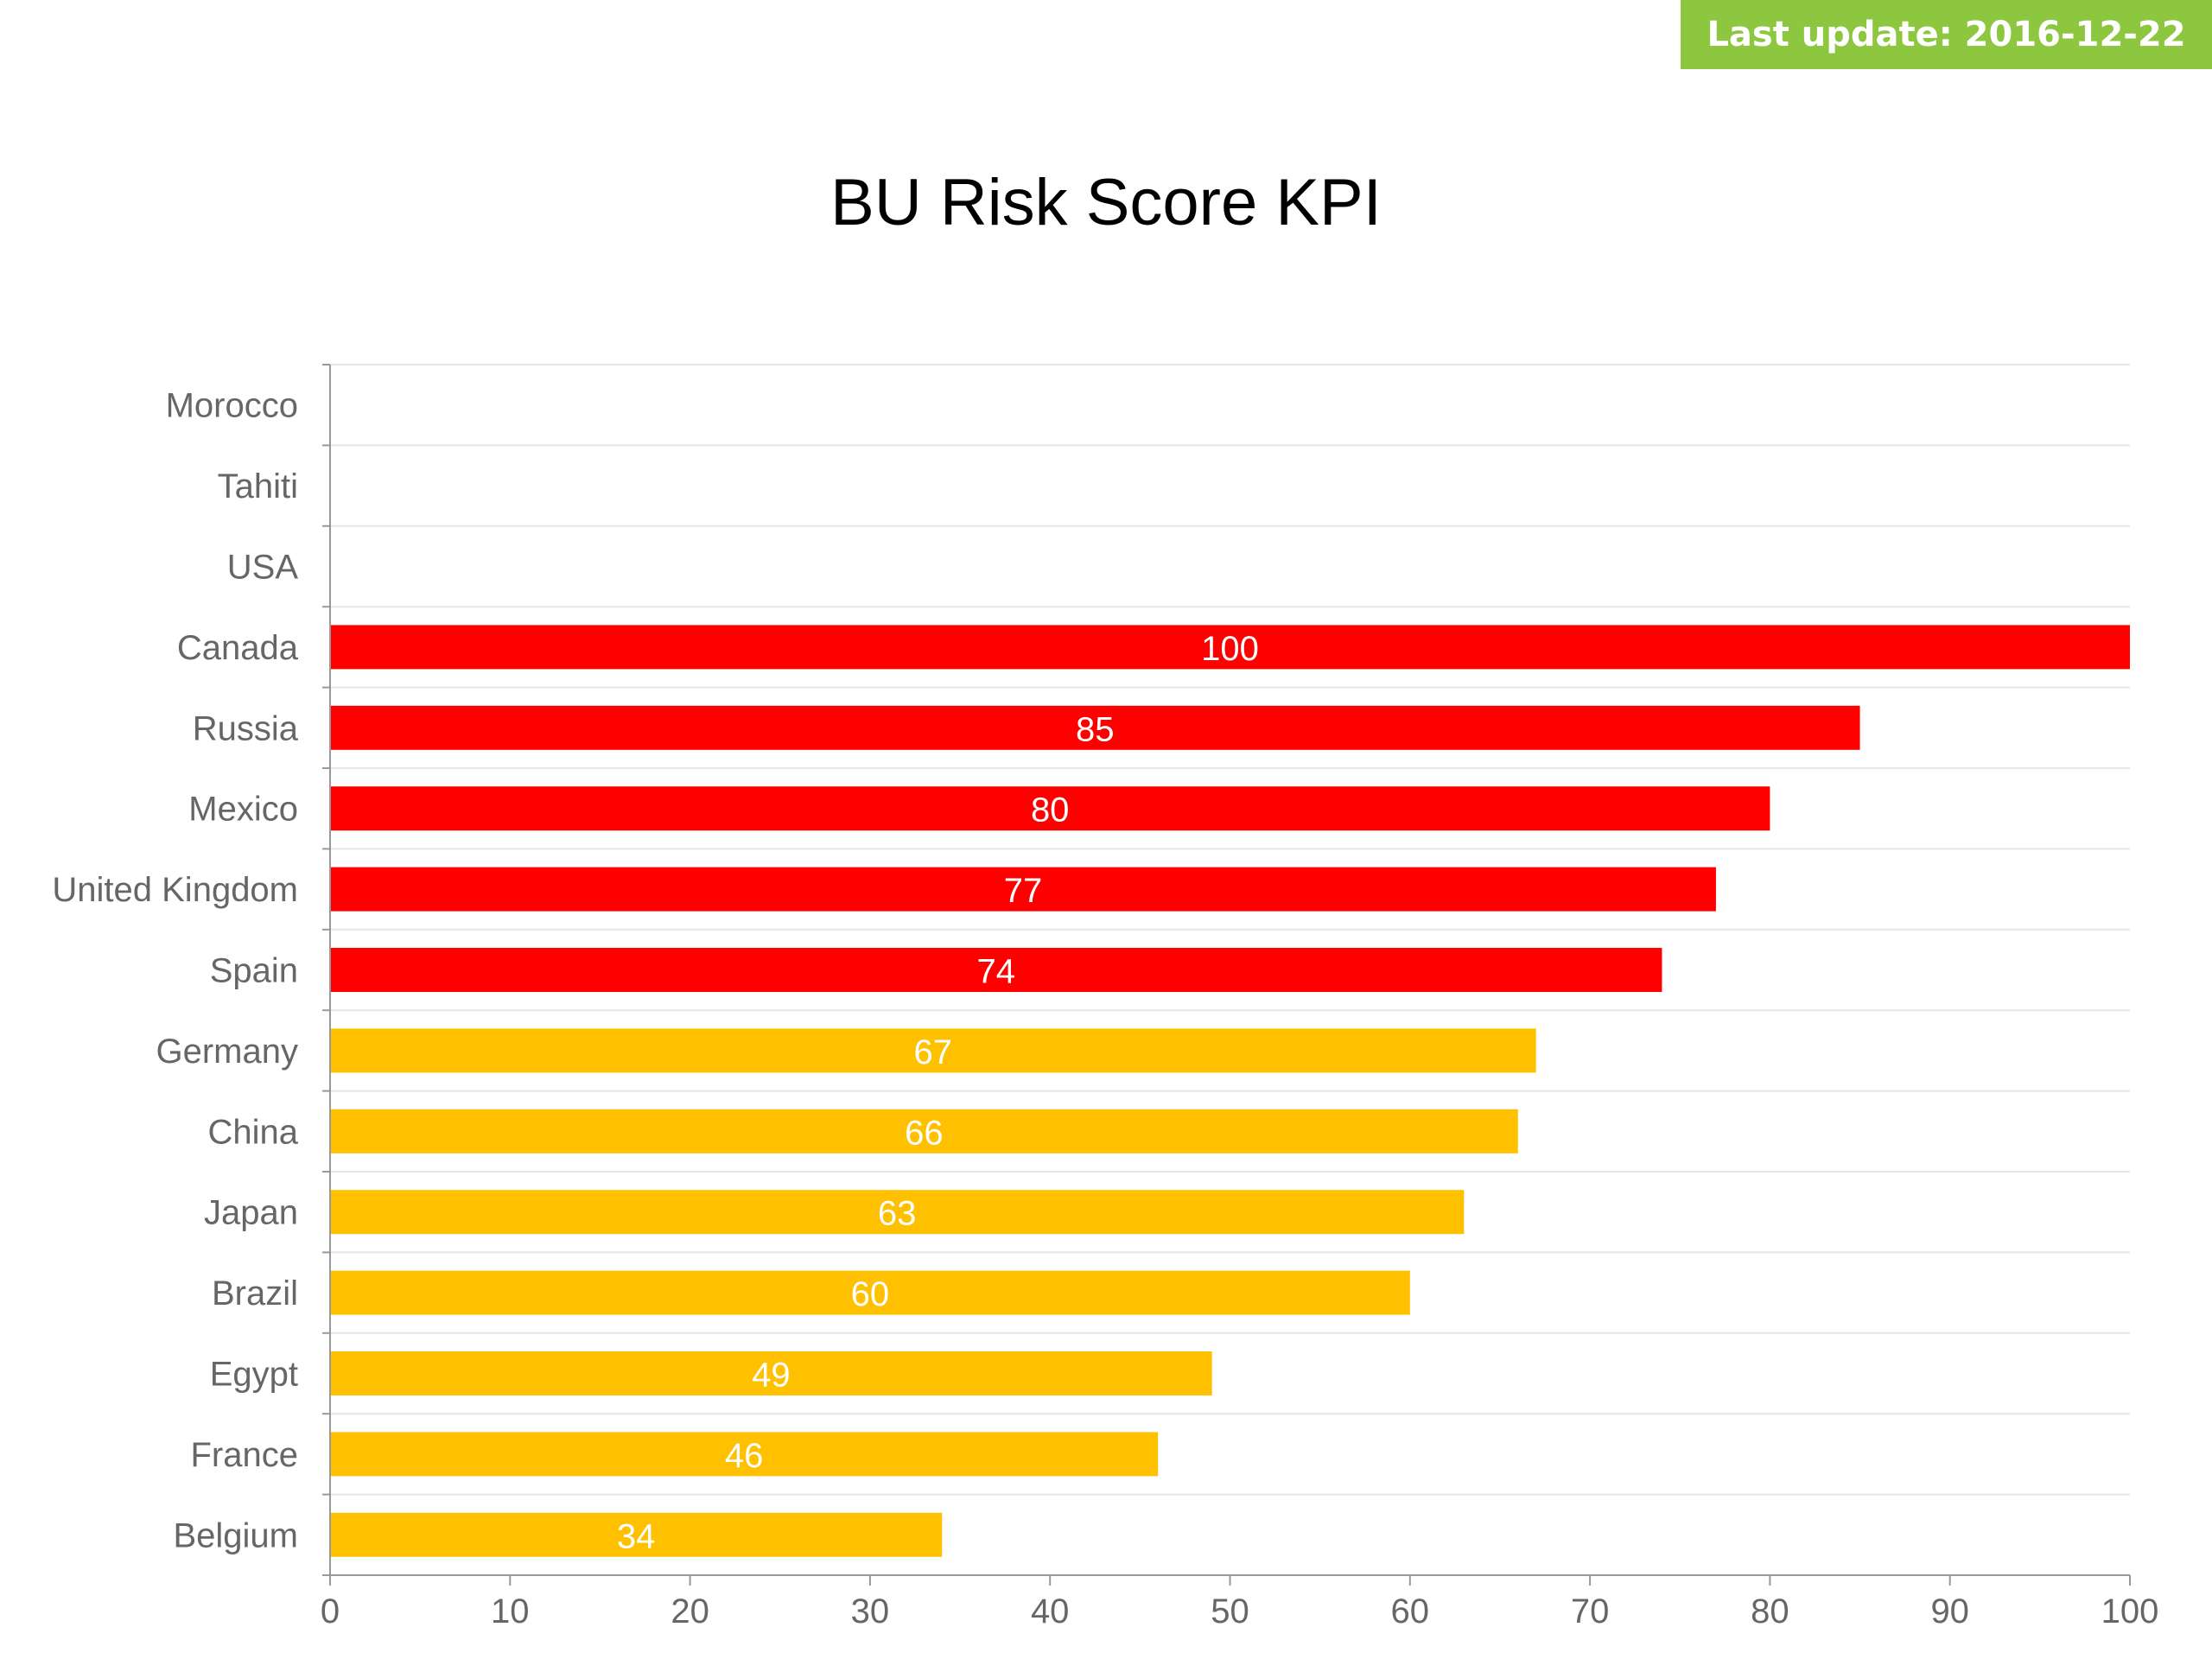 The height and width of the screenshot is (1659, 2212). I want to click on data-label: 66, so click(924, 1133).